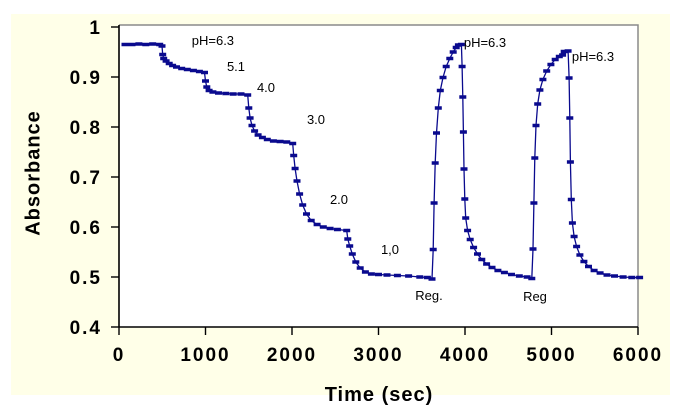 The height and width of the screenshot is (416, 685). I want to click on y-tick-label: 0.5, so click(86, 278).